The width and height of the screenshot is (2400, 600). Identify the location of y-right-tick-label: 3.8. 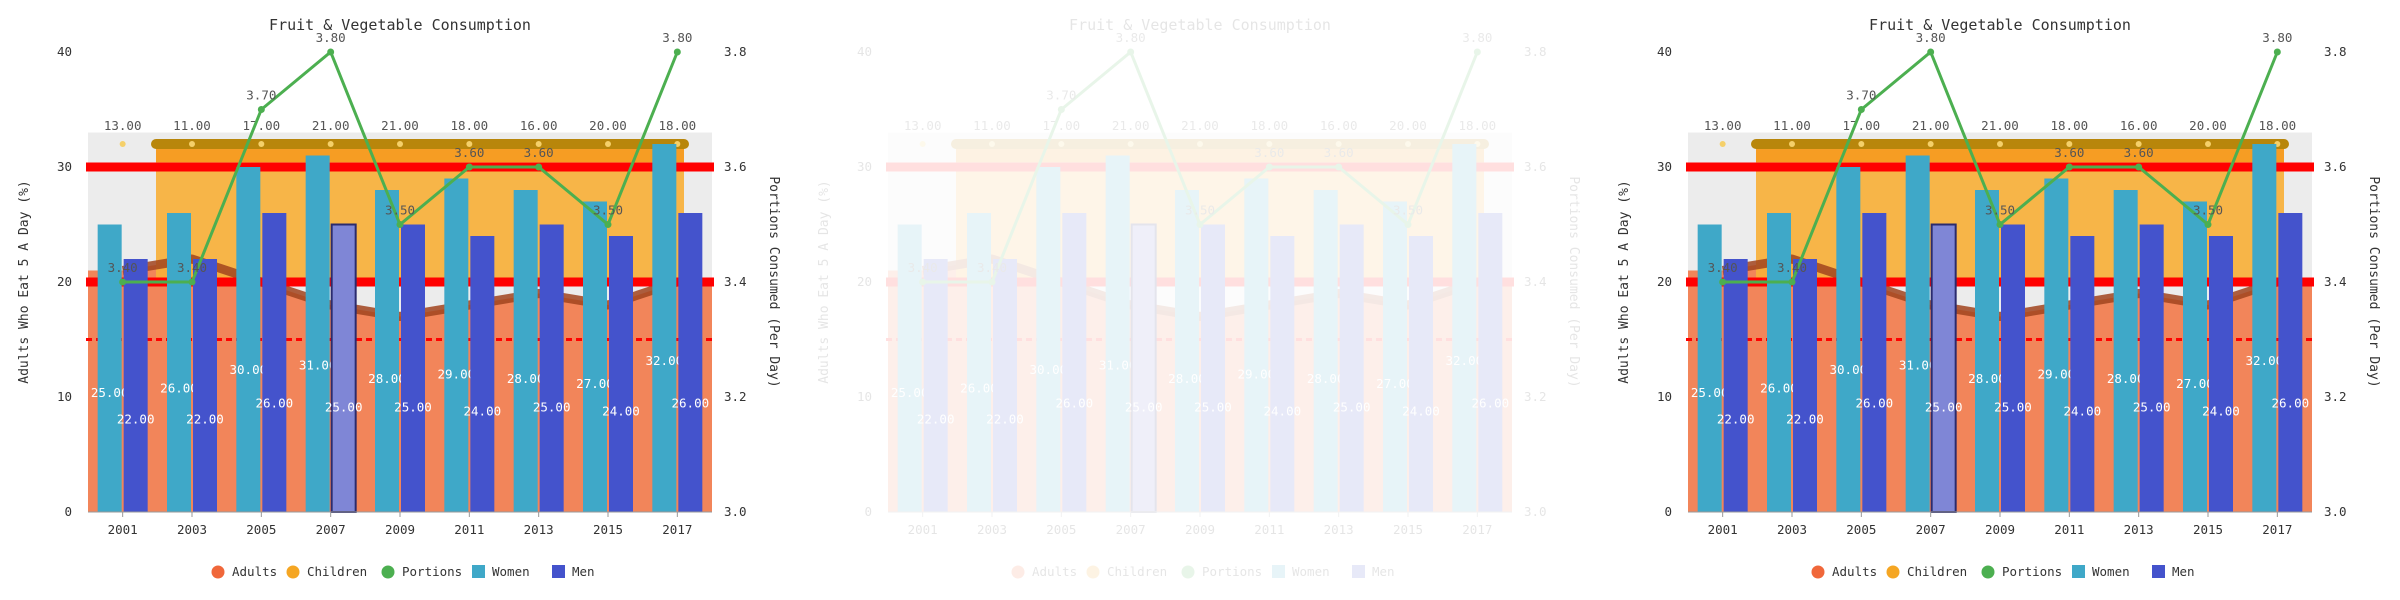
(2335, 51).